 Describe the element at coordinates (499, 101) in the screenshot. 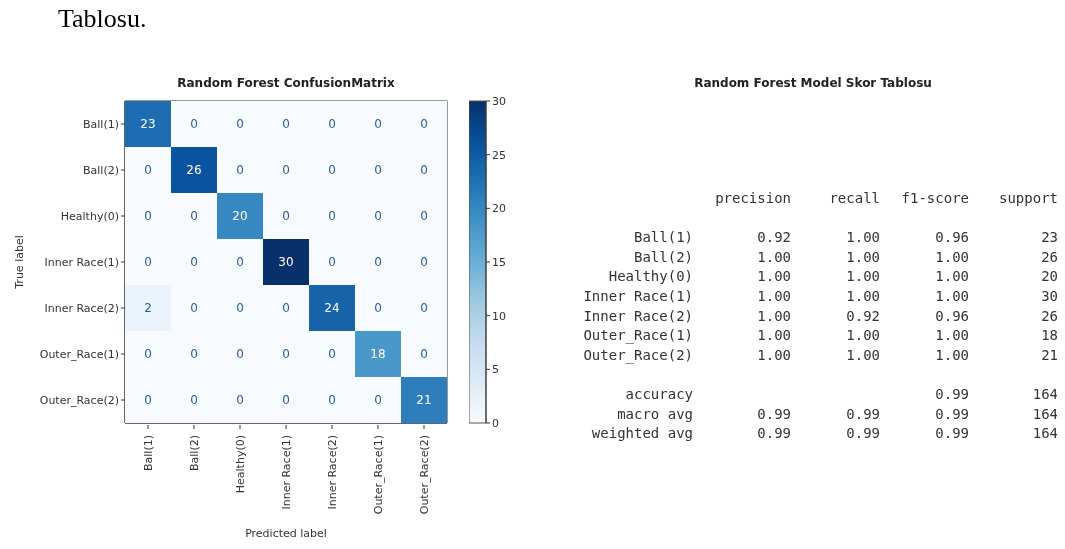

I see `color-bar-label: 30` at that location.